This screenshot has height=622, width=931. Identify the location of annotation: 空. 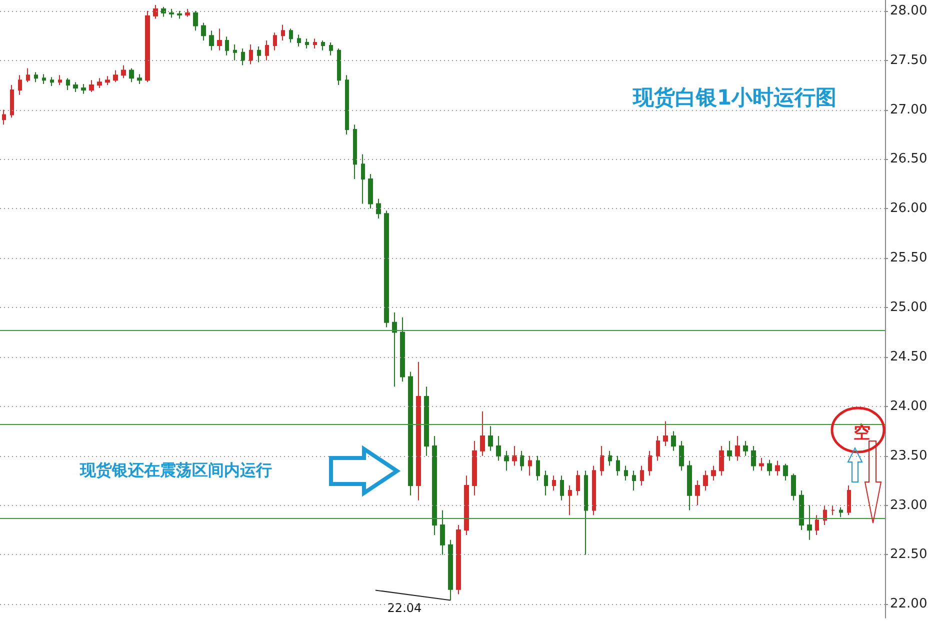
(862, 433).